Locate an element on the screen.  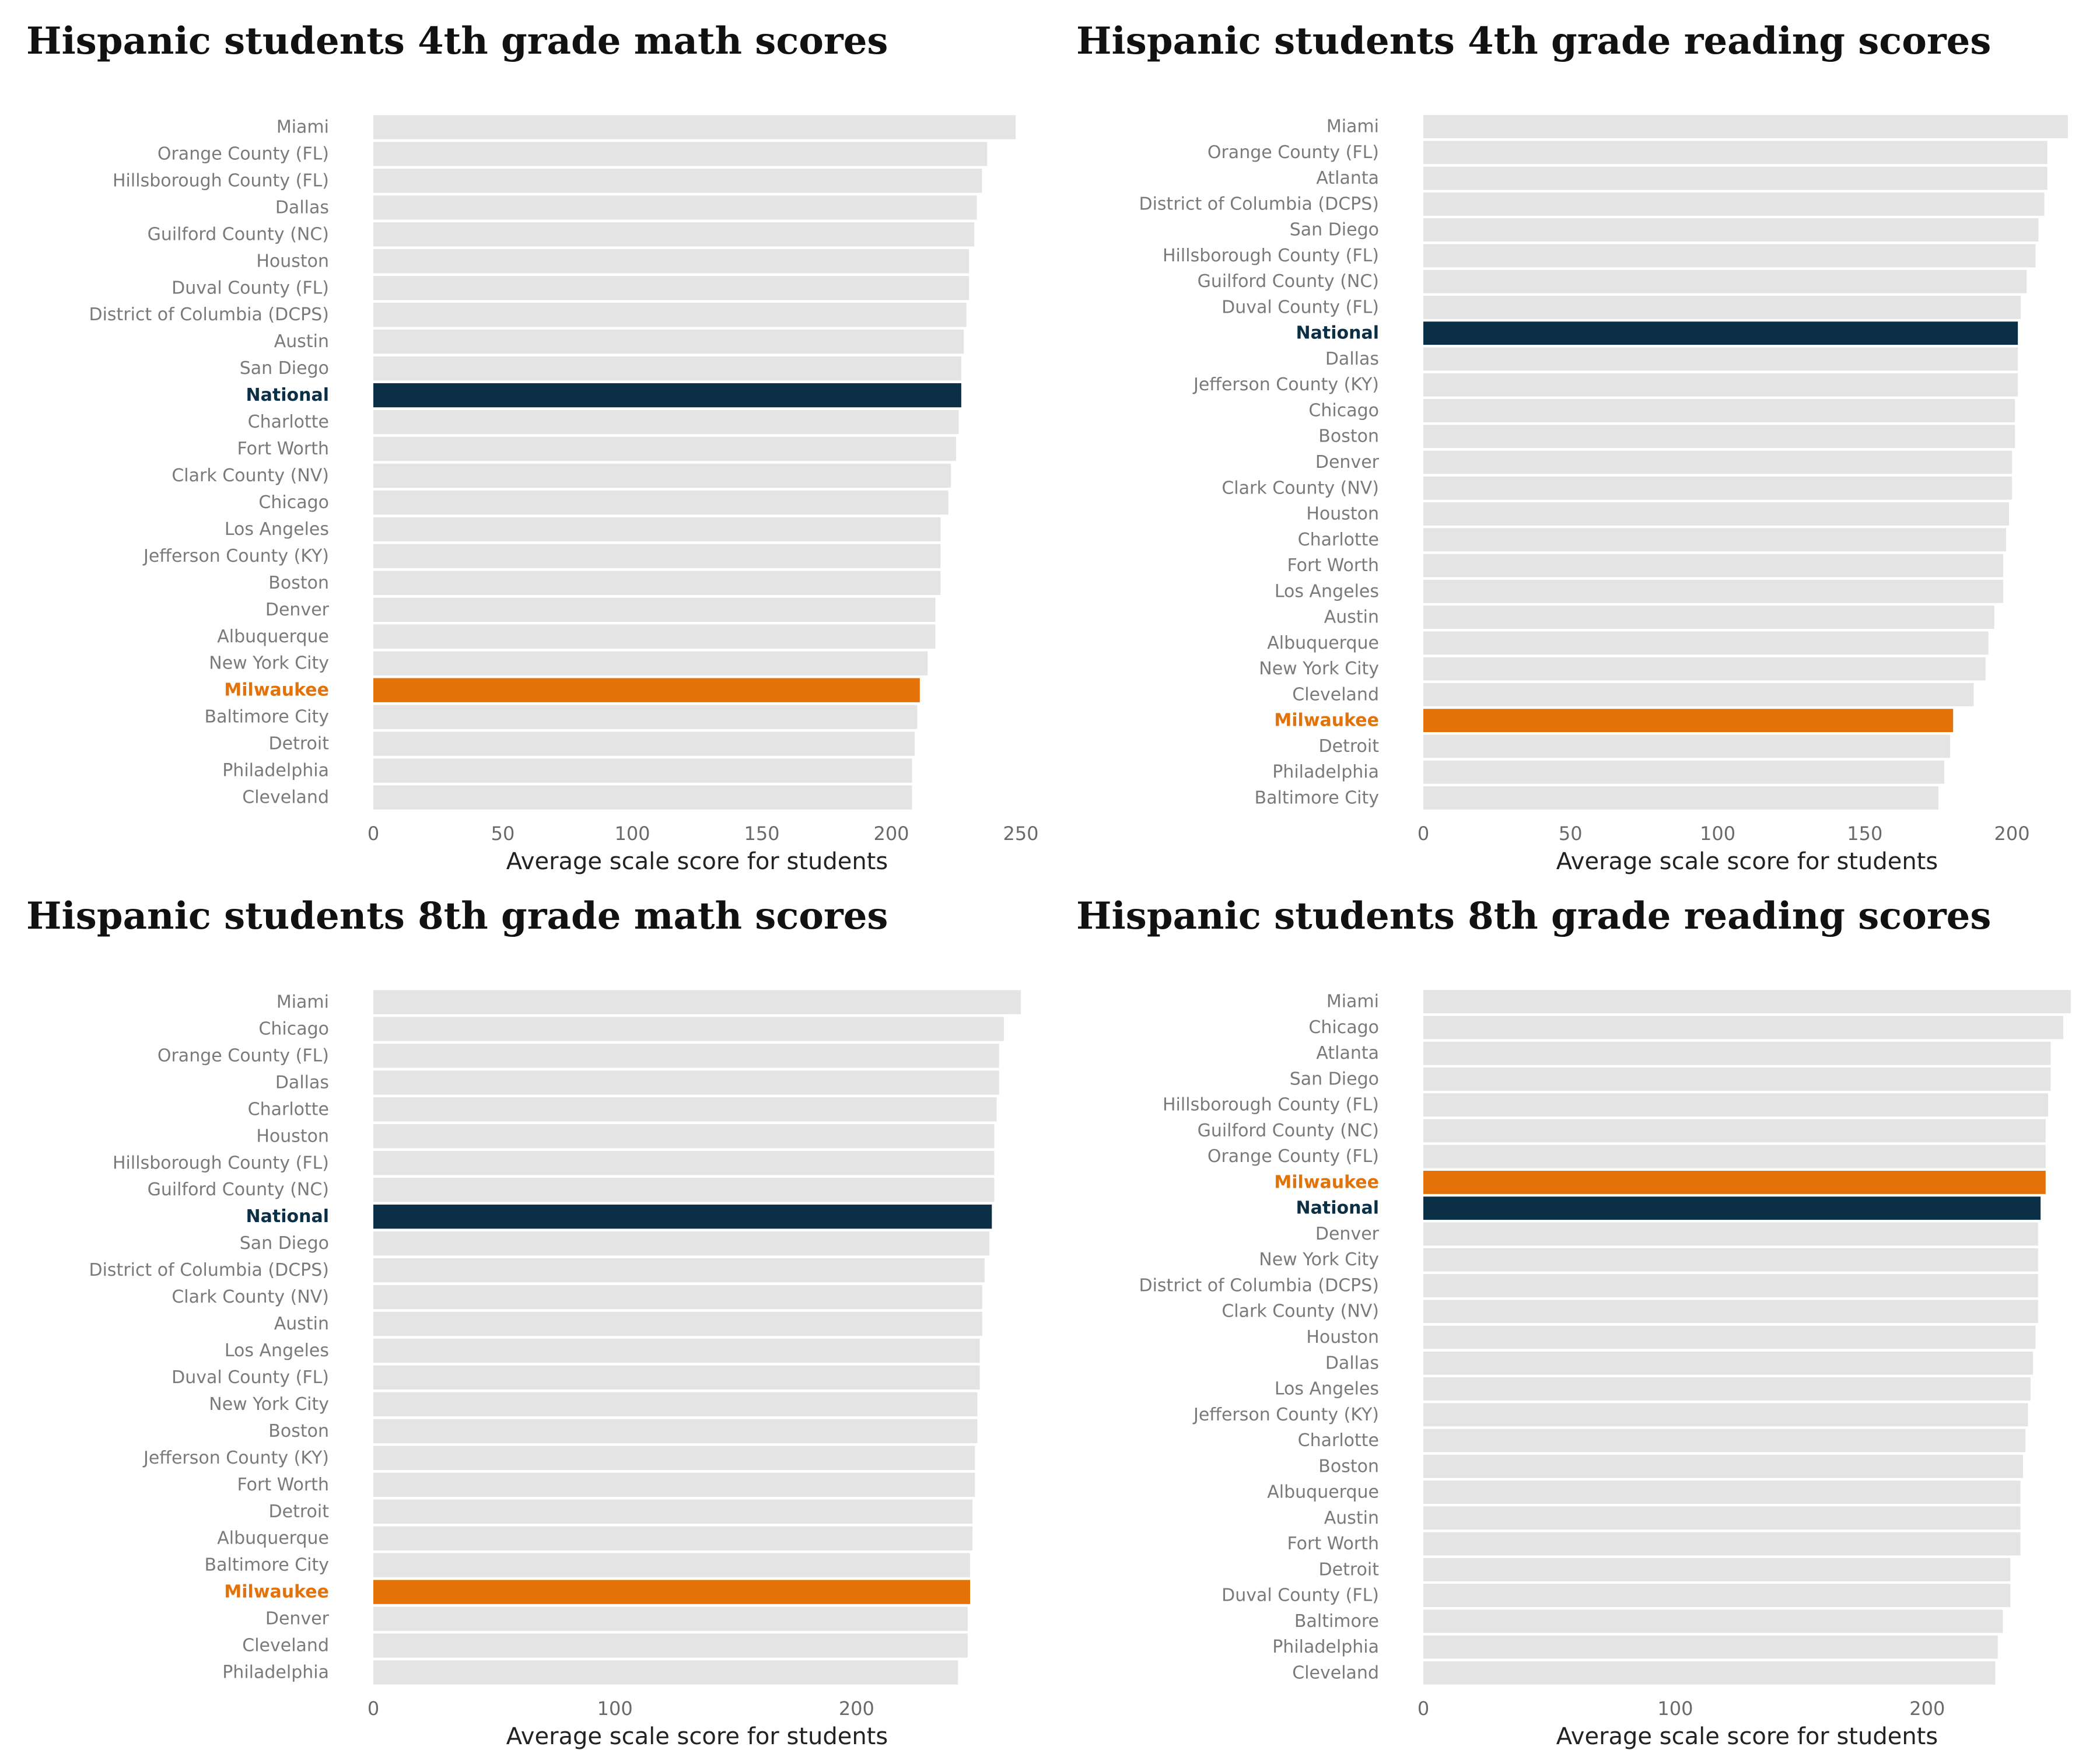
category-label-philadelphia: Philadelphia is located at coordinates (1325, 1647).